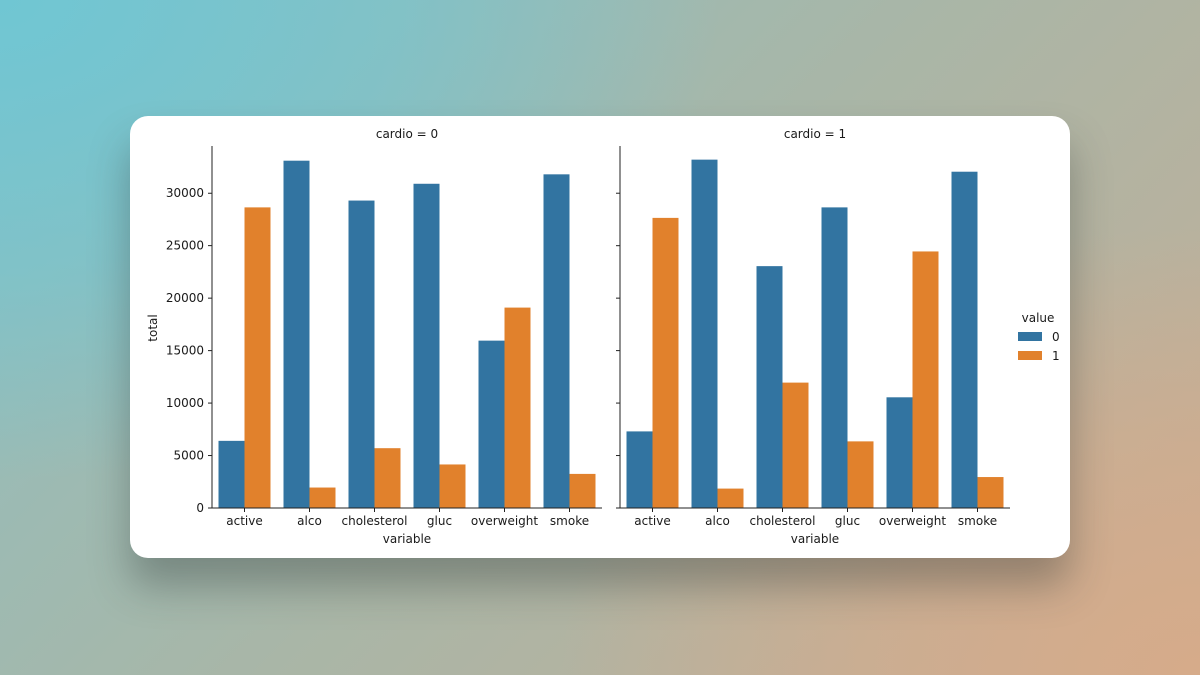  Describe the element at coordinates (375, 521) in the screenshot. I see `x-tick-label-0-2: cholesterol` at that location.